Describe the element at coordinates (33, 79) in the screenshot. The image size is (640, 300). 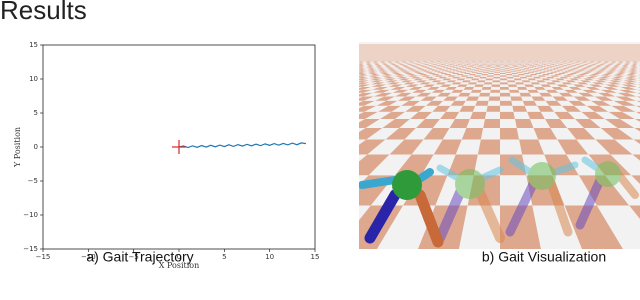
I see `y-tick-label: 10` at that location.